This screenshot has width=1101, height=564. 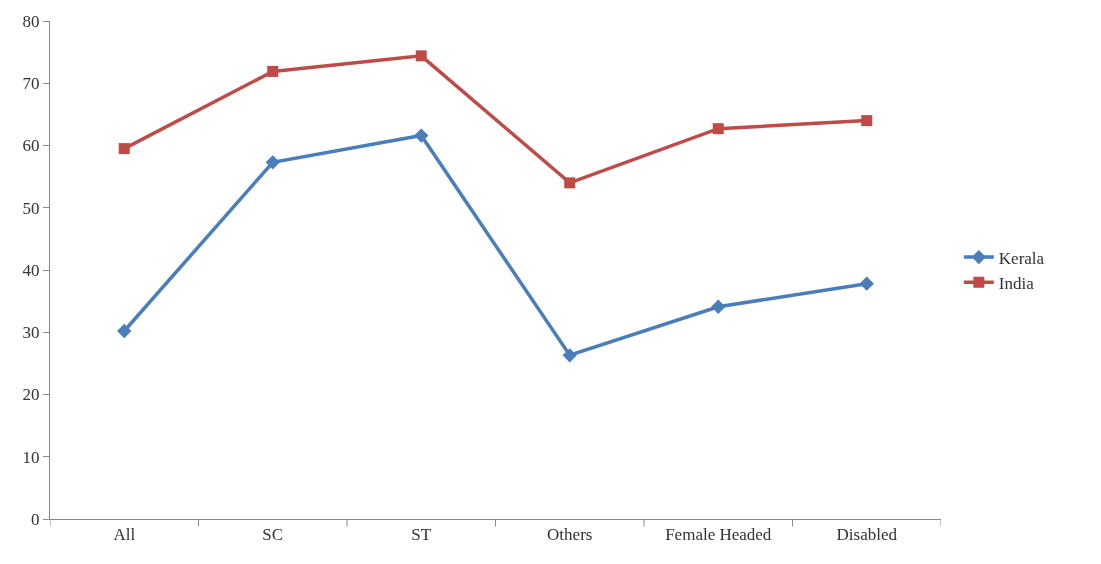 What do you see at coordinates (1021, 258) in the screenshot?
I see `legend-label: Kerala` at bounding box center [1021, 258].